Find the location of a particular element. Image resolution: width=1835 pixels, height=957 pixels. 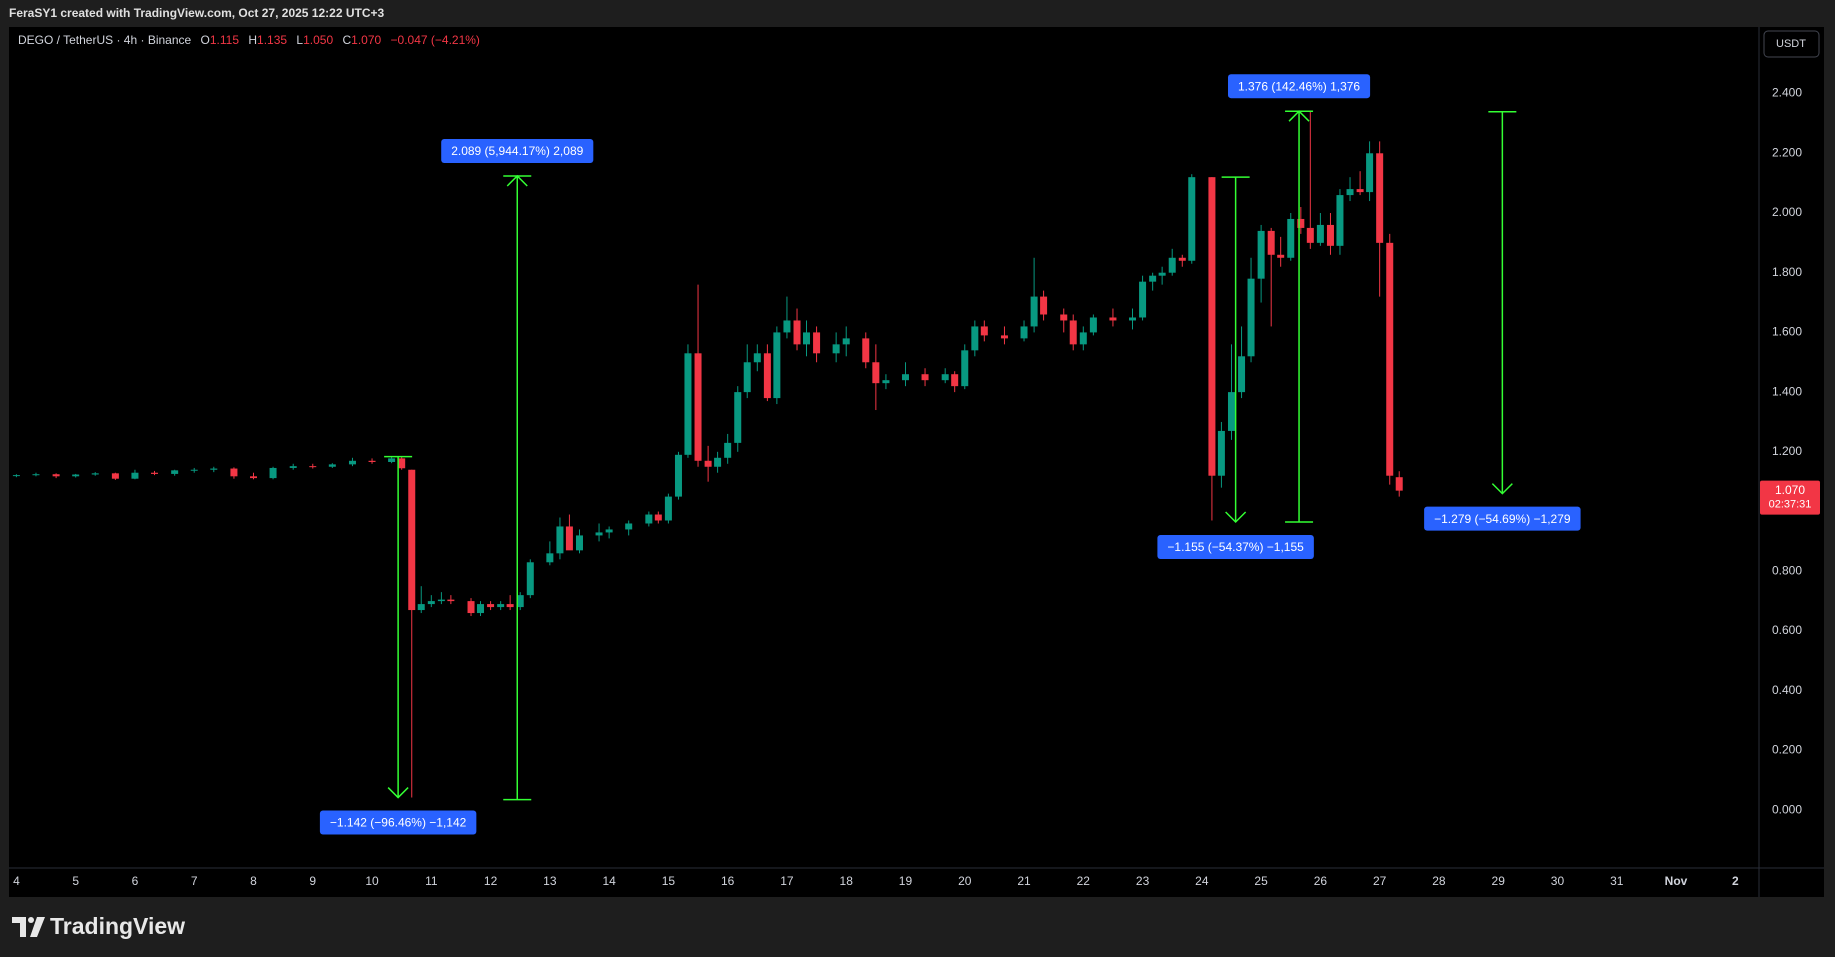

y-tick-label: 0.200 is located at coordinates (1787, 750).